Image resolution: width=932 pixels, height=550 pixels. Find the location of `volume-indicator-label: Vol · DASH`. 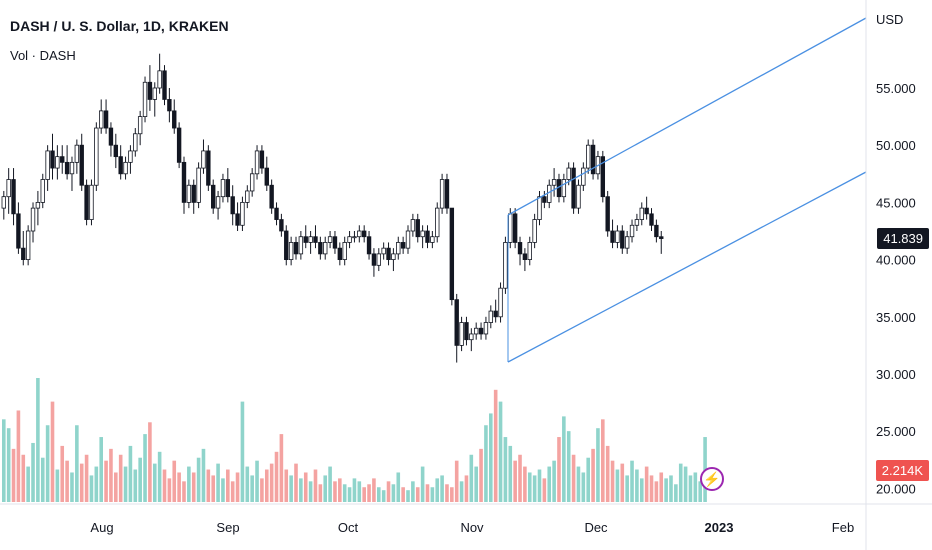

volume-indicator-label: Vol · DASH is located at coordinates (43, 55).